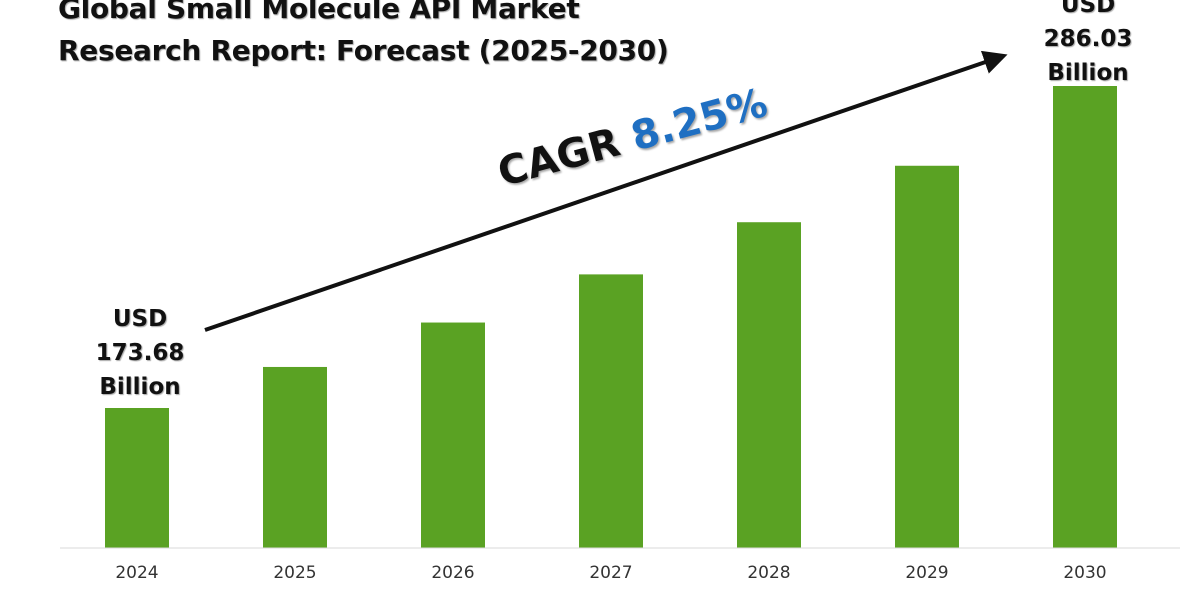 The height and width of the screenshot is (600, 1200). I want to click on start-value-amount: 173.68, so click(140, 353).